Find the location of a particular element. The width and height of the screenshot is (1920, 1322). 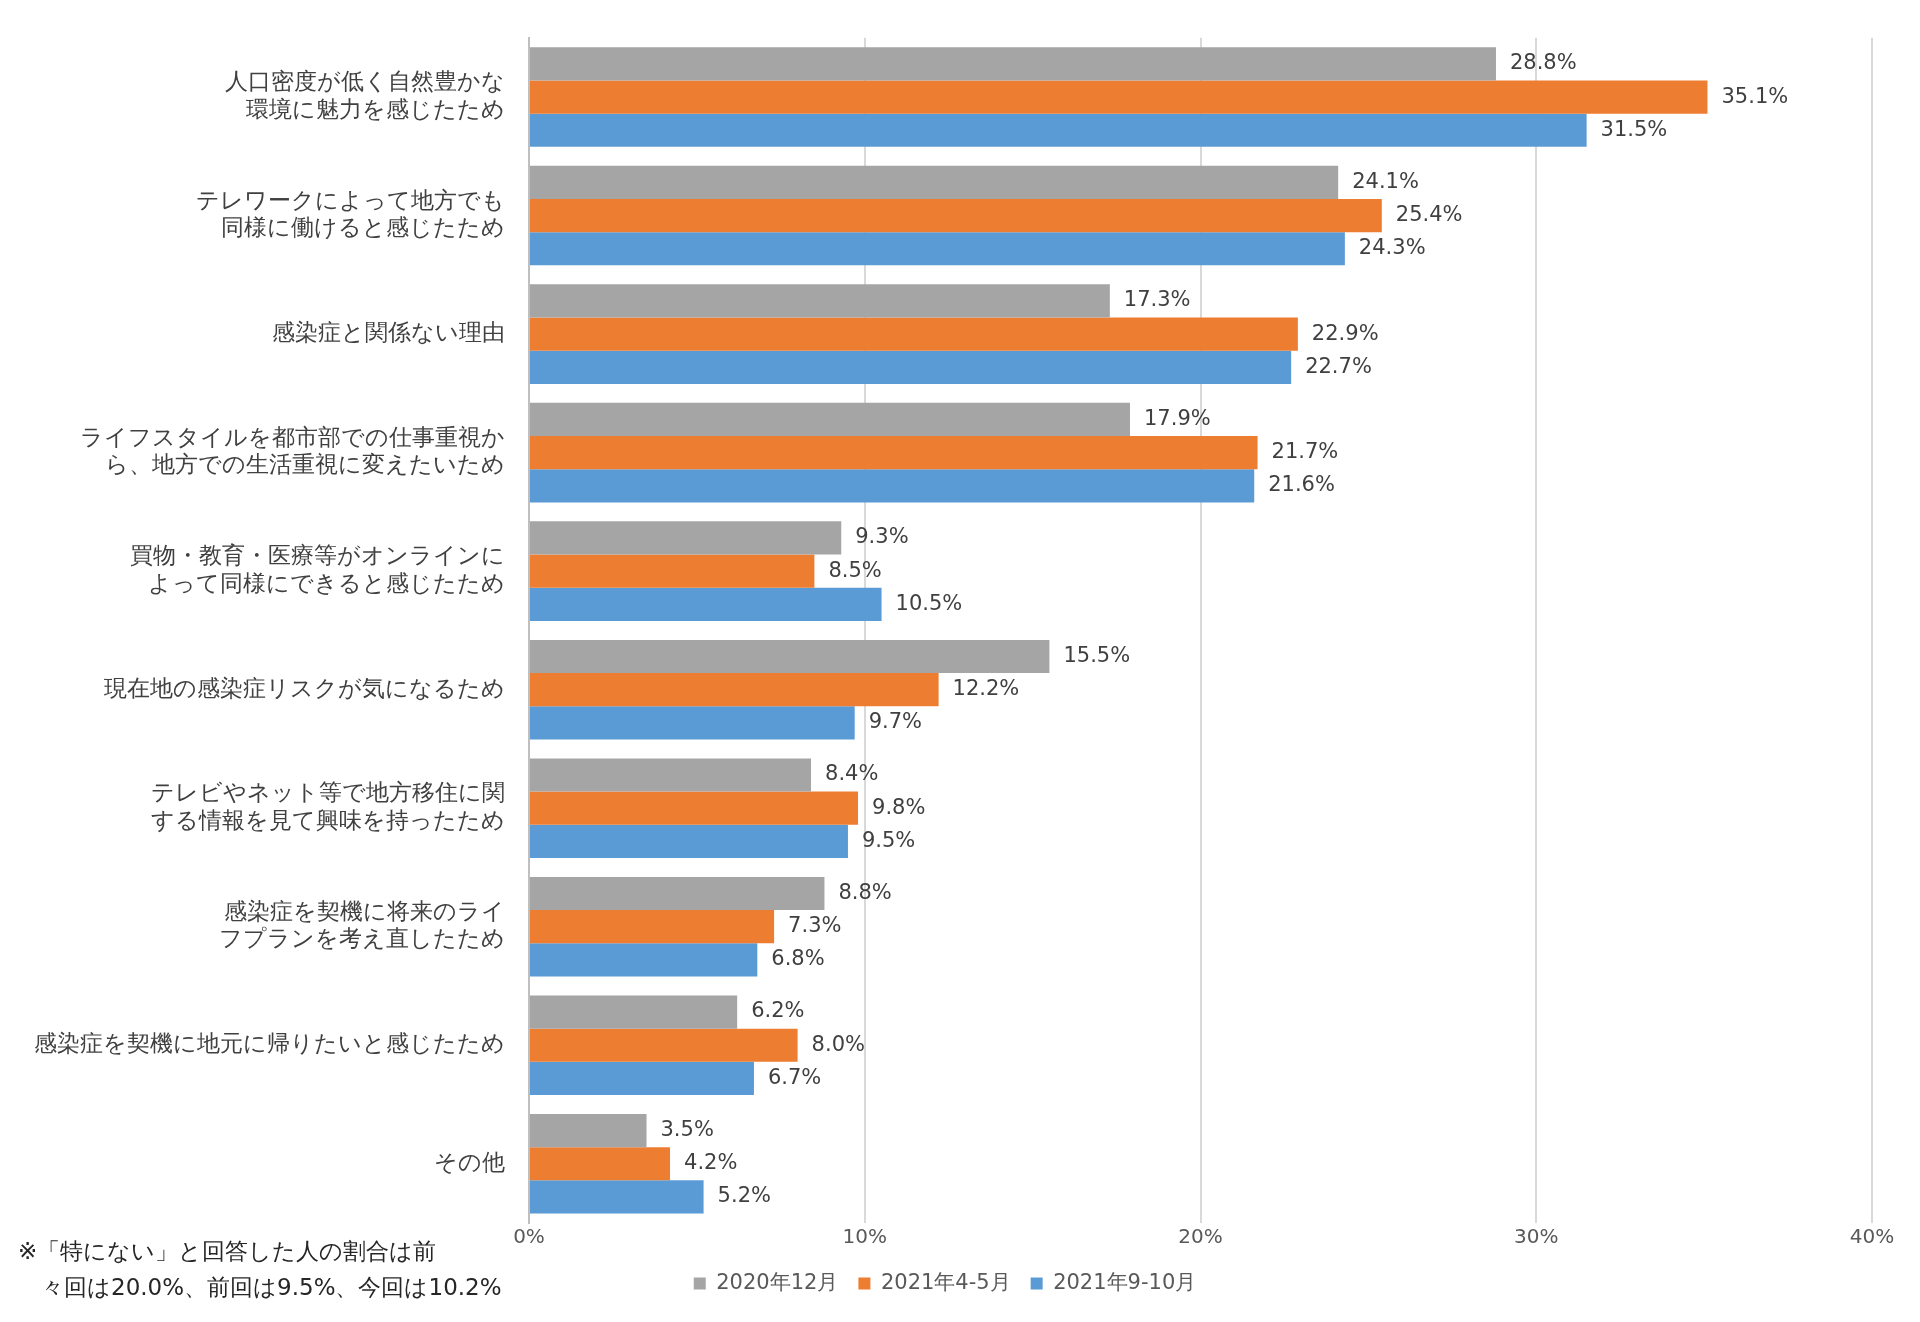

data-label: 9.3% is located at coordinates (882, 536).